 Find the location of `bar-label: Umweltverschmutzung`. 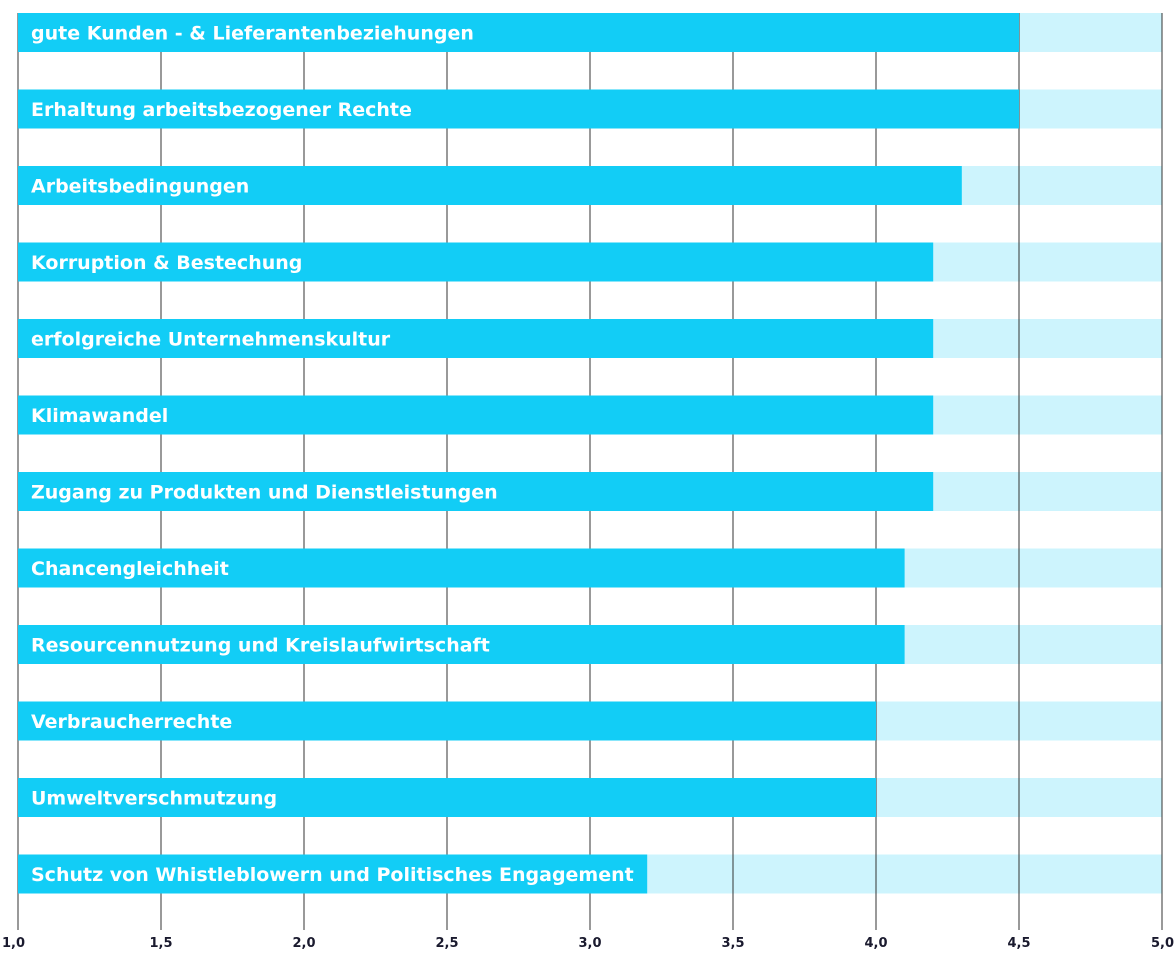

bar-label: Umweltverschmutzung is located at coordinates (154, 799).